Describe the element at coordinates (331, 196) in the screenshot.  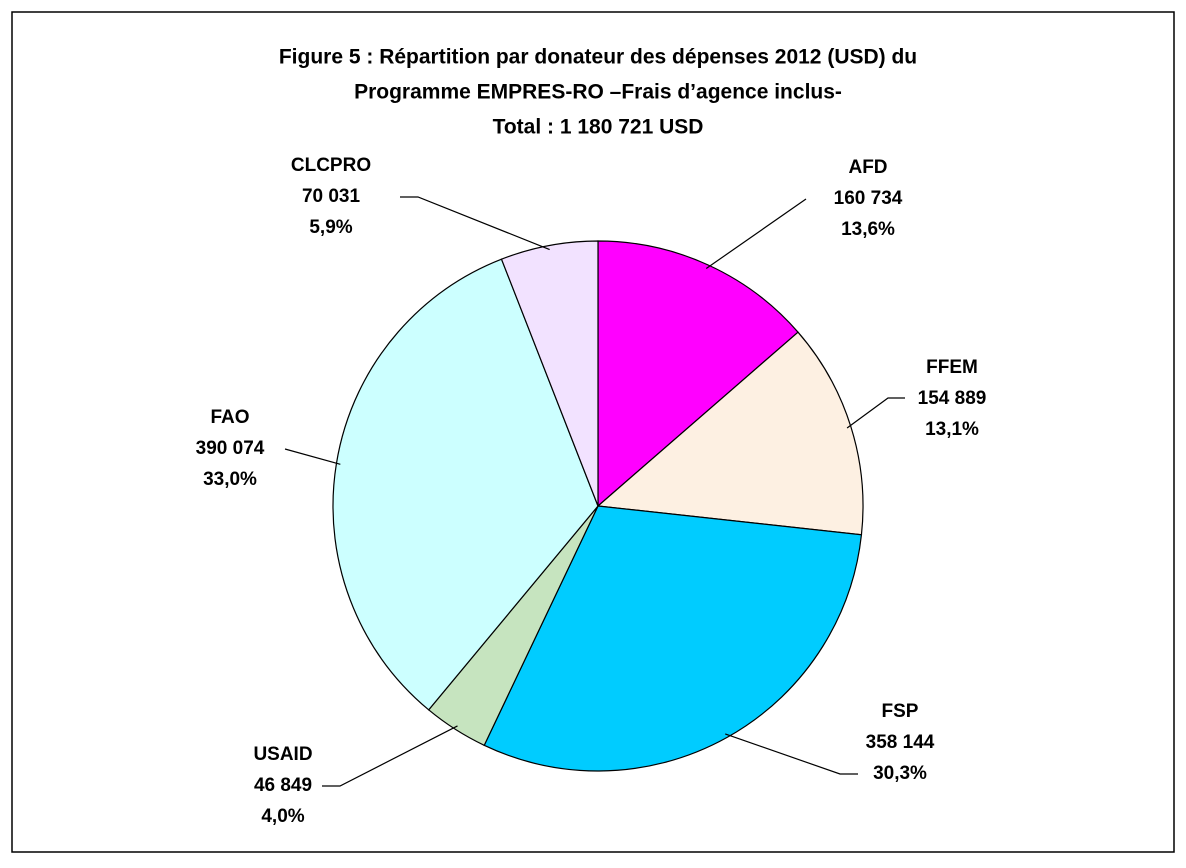
I see `value-label: 70 031` at that location.